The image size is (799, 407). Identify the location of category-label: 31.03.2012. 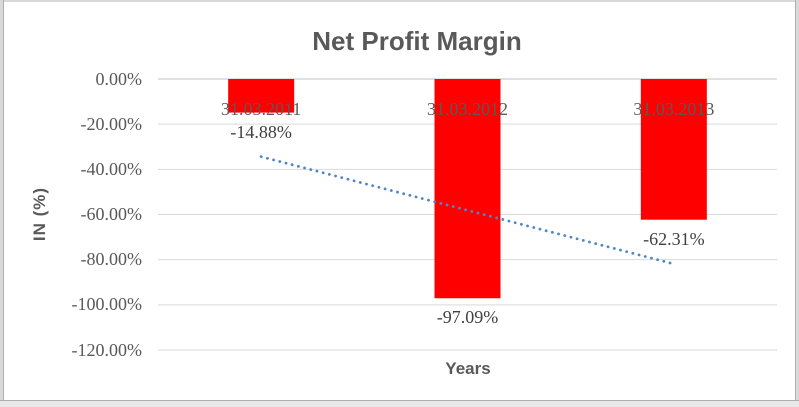
(467, 109).